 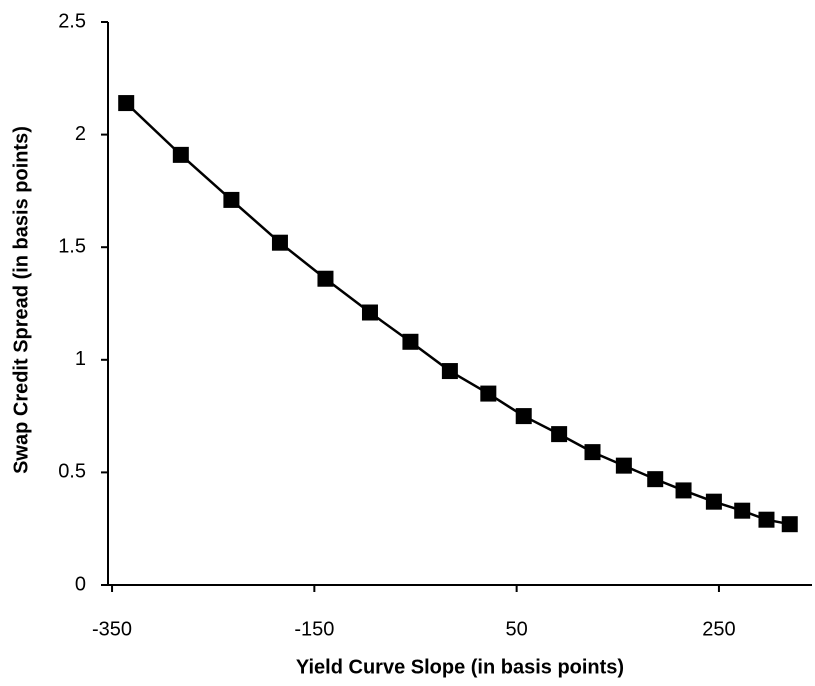 What do you see at coordinates (112, 629) in the screenshot?
I see `x-tick-label: -350` at bounding box center [112, 629].